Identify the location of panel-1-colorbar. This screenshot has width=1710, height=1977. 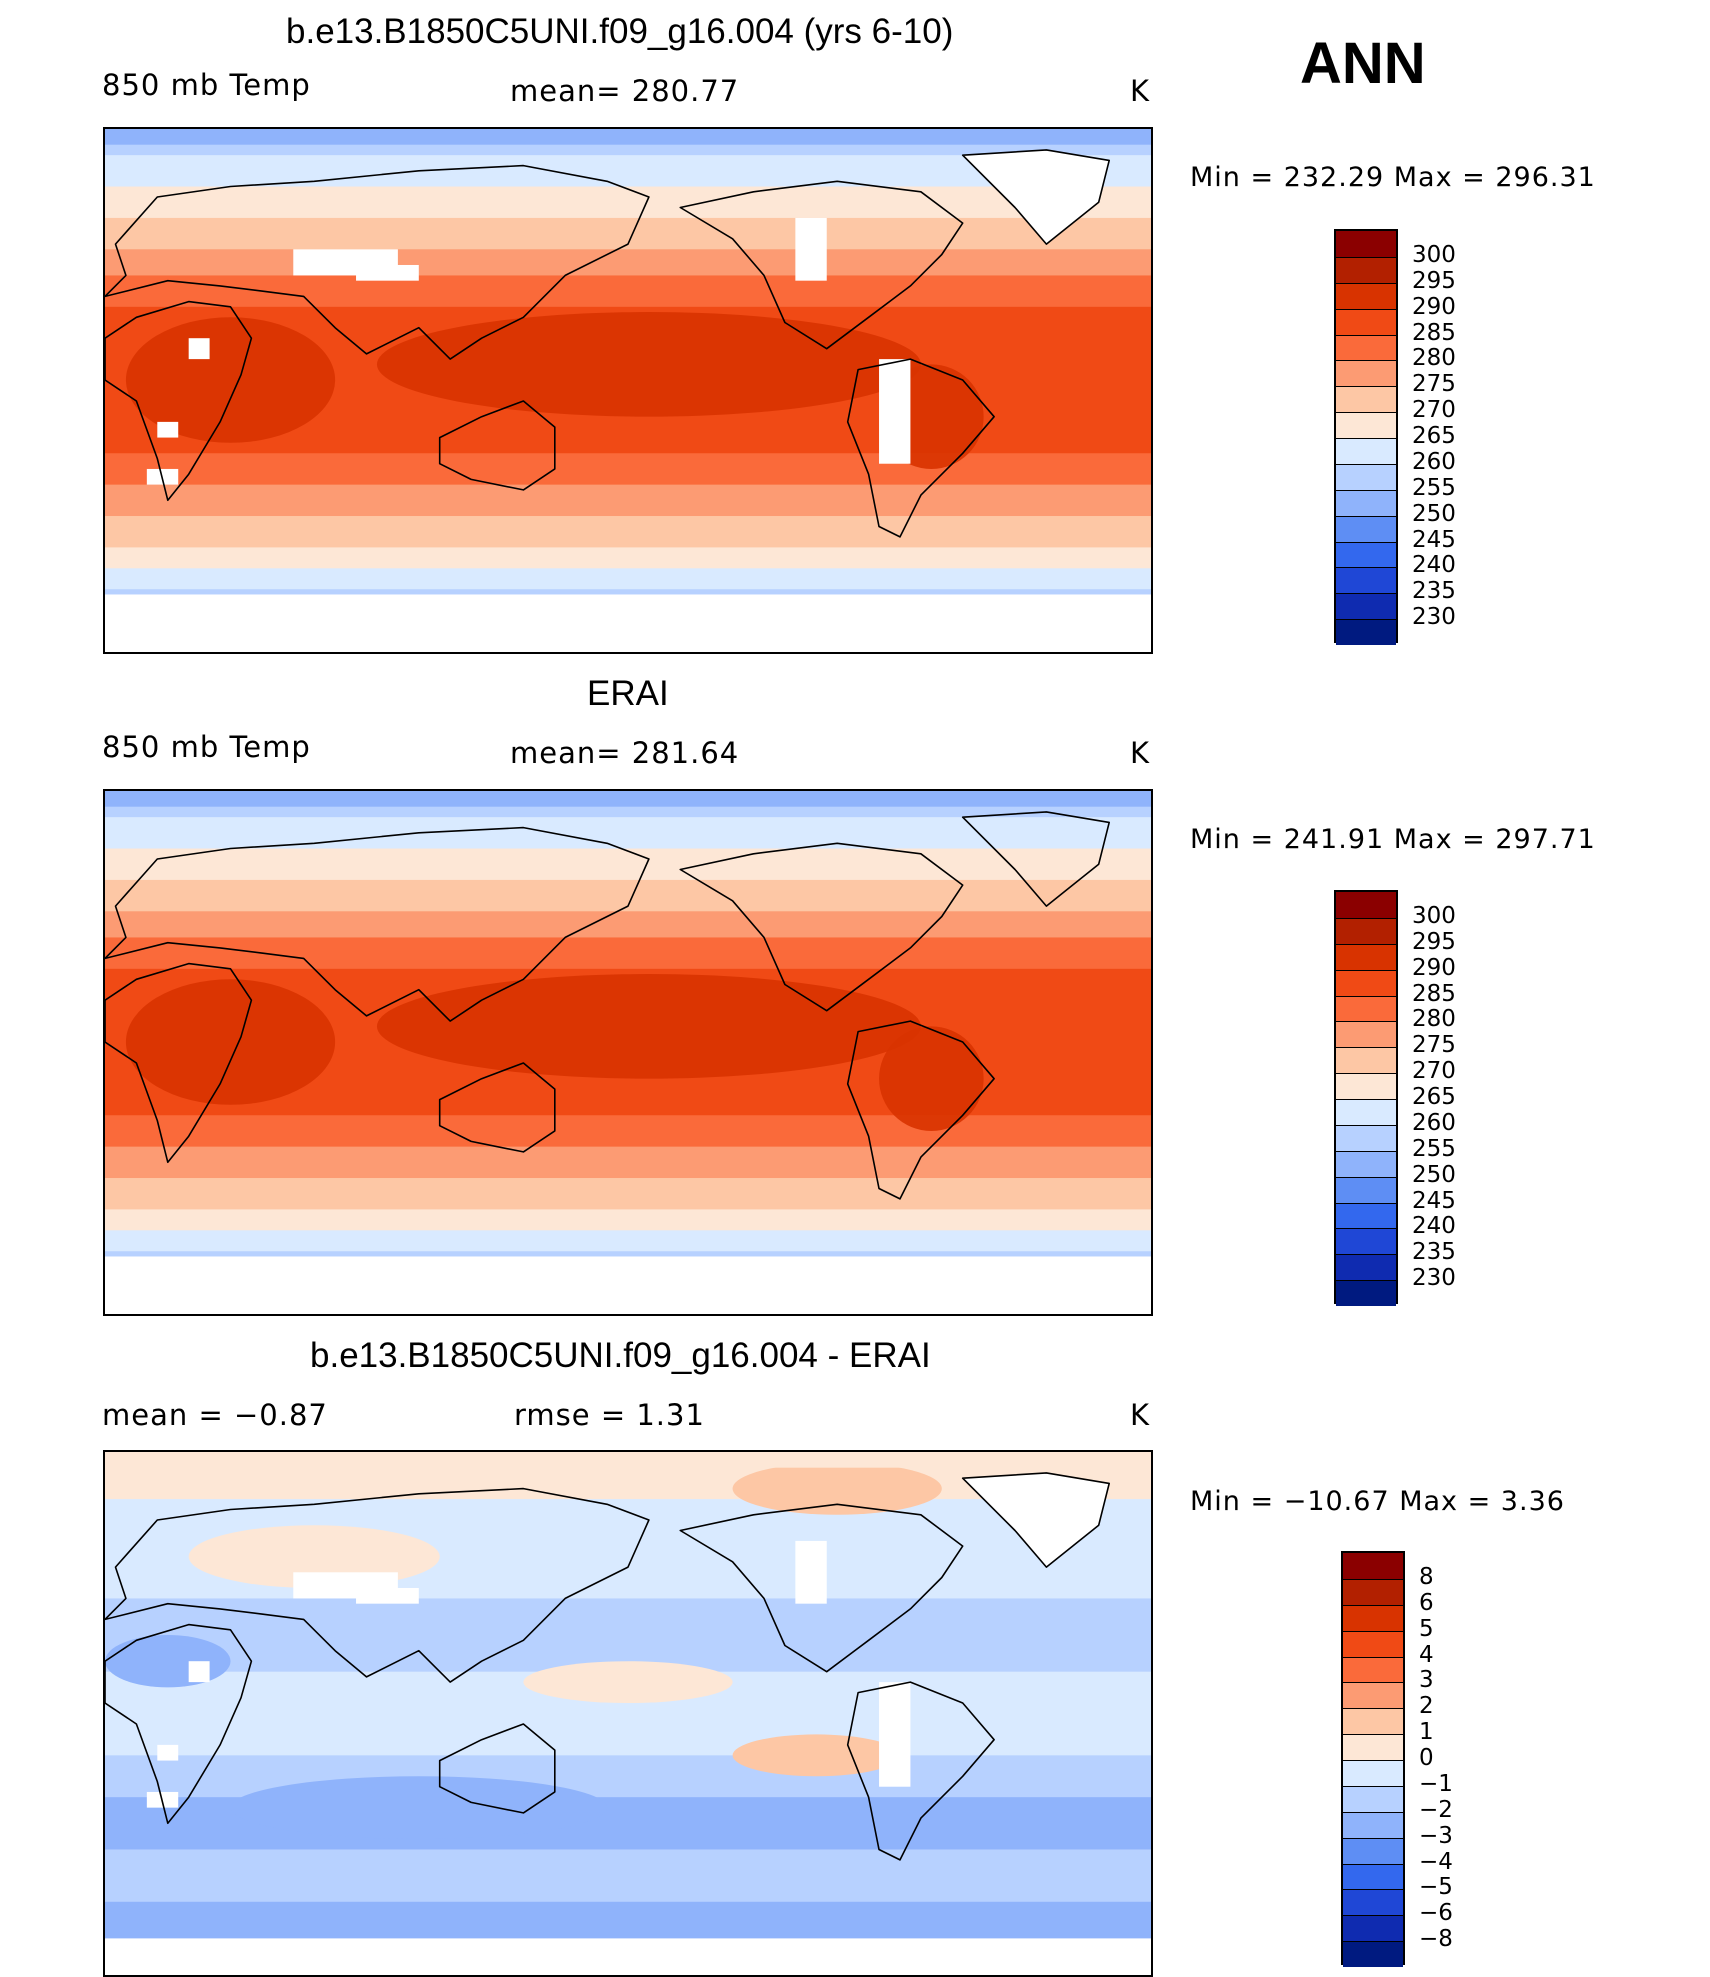
(1366, 437).